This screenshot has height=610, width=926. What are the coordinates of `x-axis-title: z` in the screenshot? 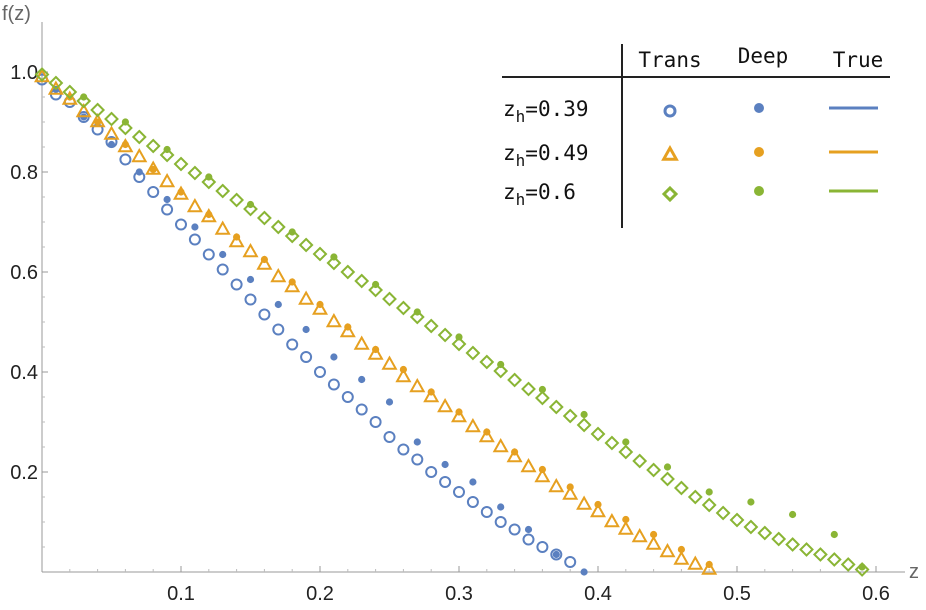 It's located at (914, 572).